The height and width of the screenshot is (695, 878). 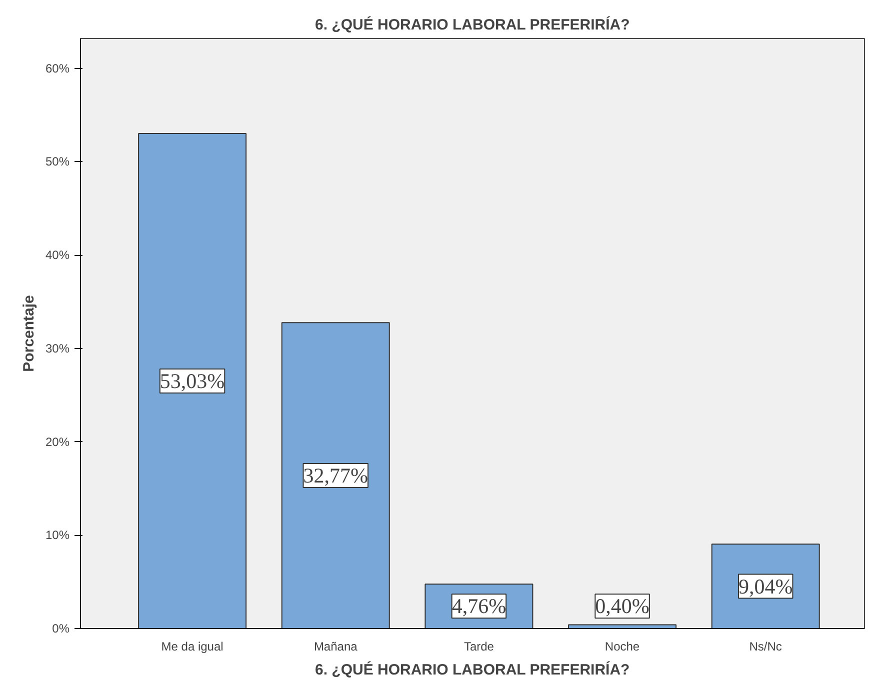 What do you see at coordinates (29, 333) in the screenshot?
I see `y-axis-title: Porcentaje` at bounding box center [29, 333].